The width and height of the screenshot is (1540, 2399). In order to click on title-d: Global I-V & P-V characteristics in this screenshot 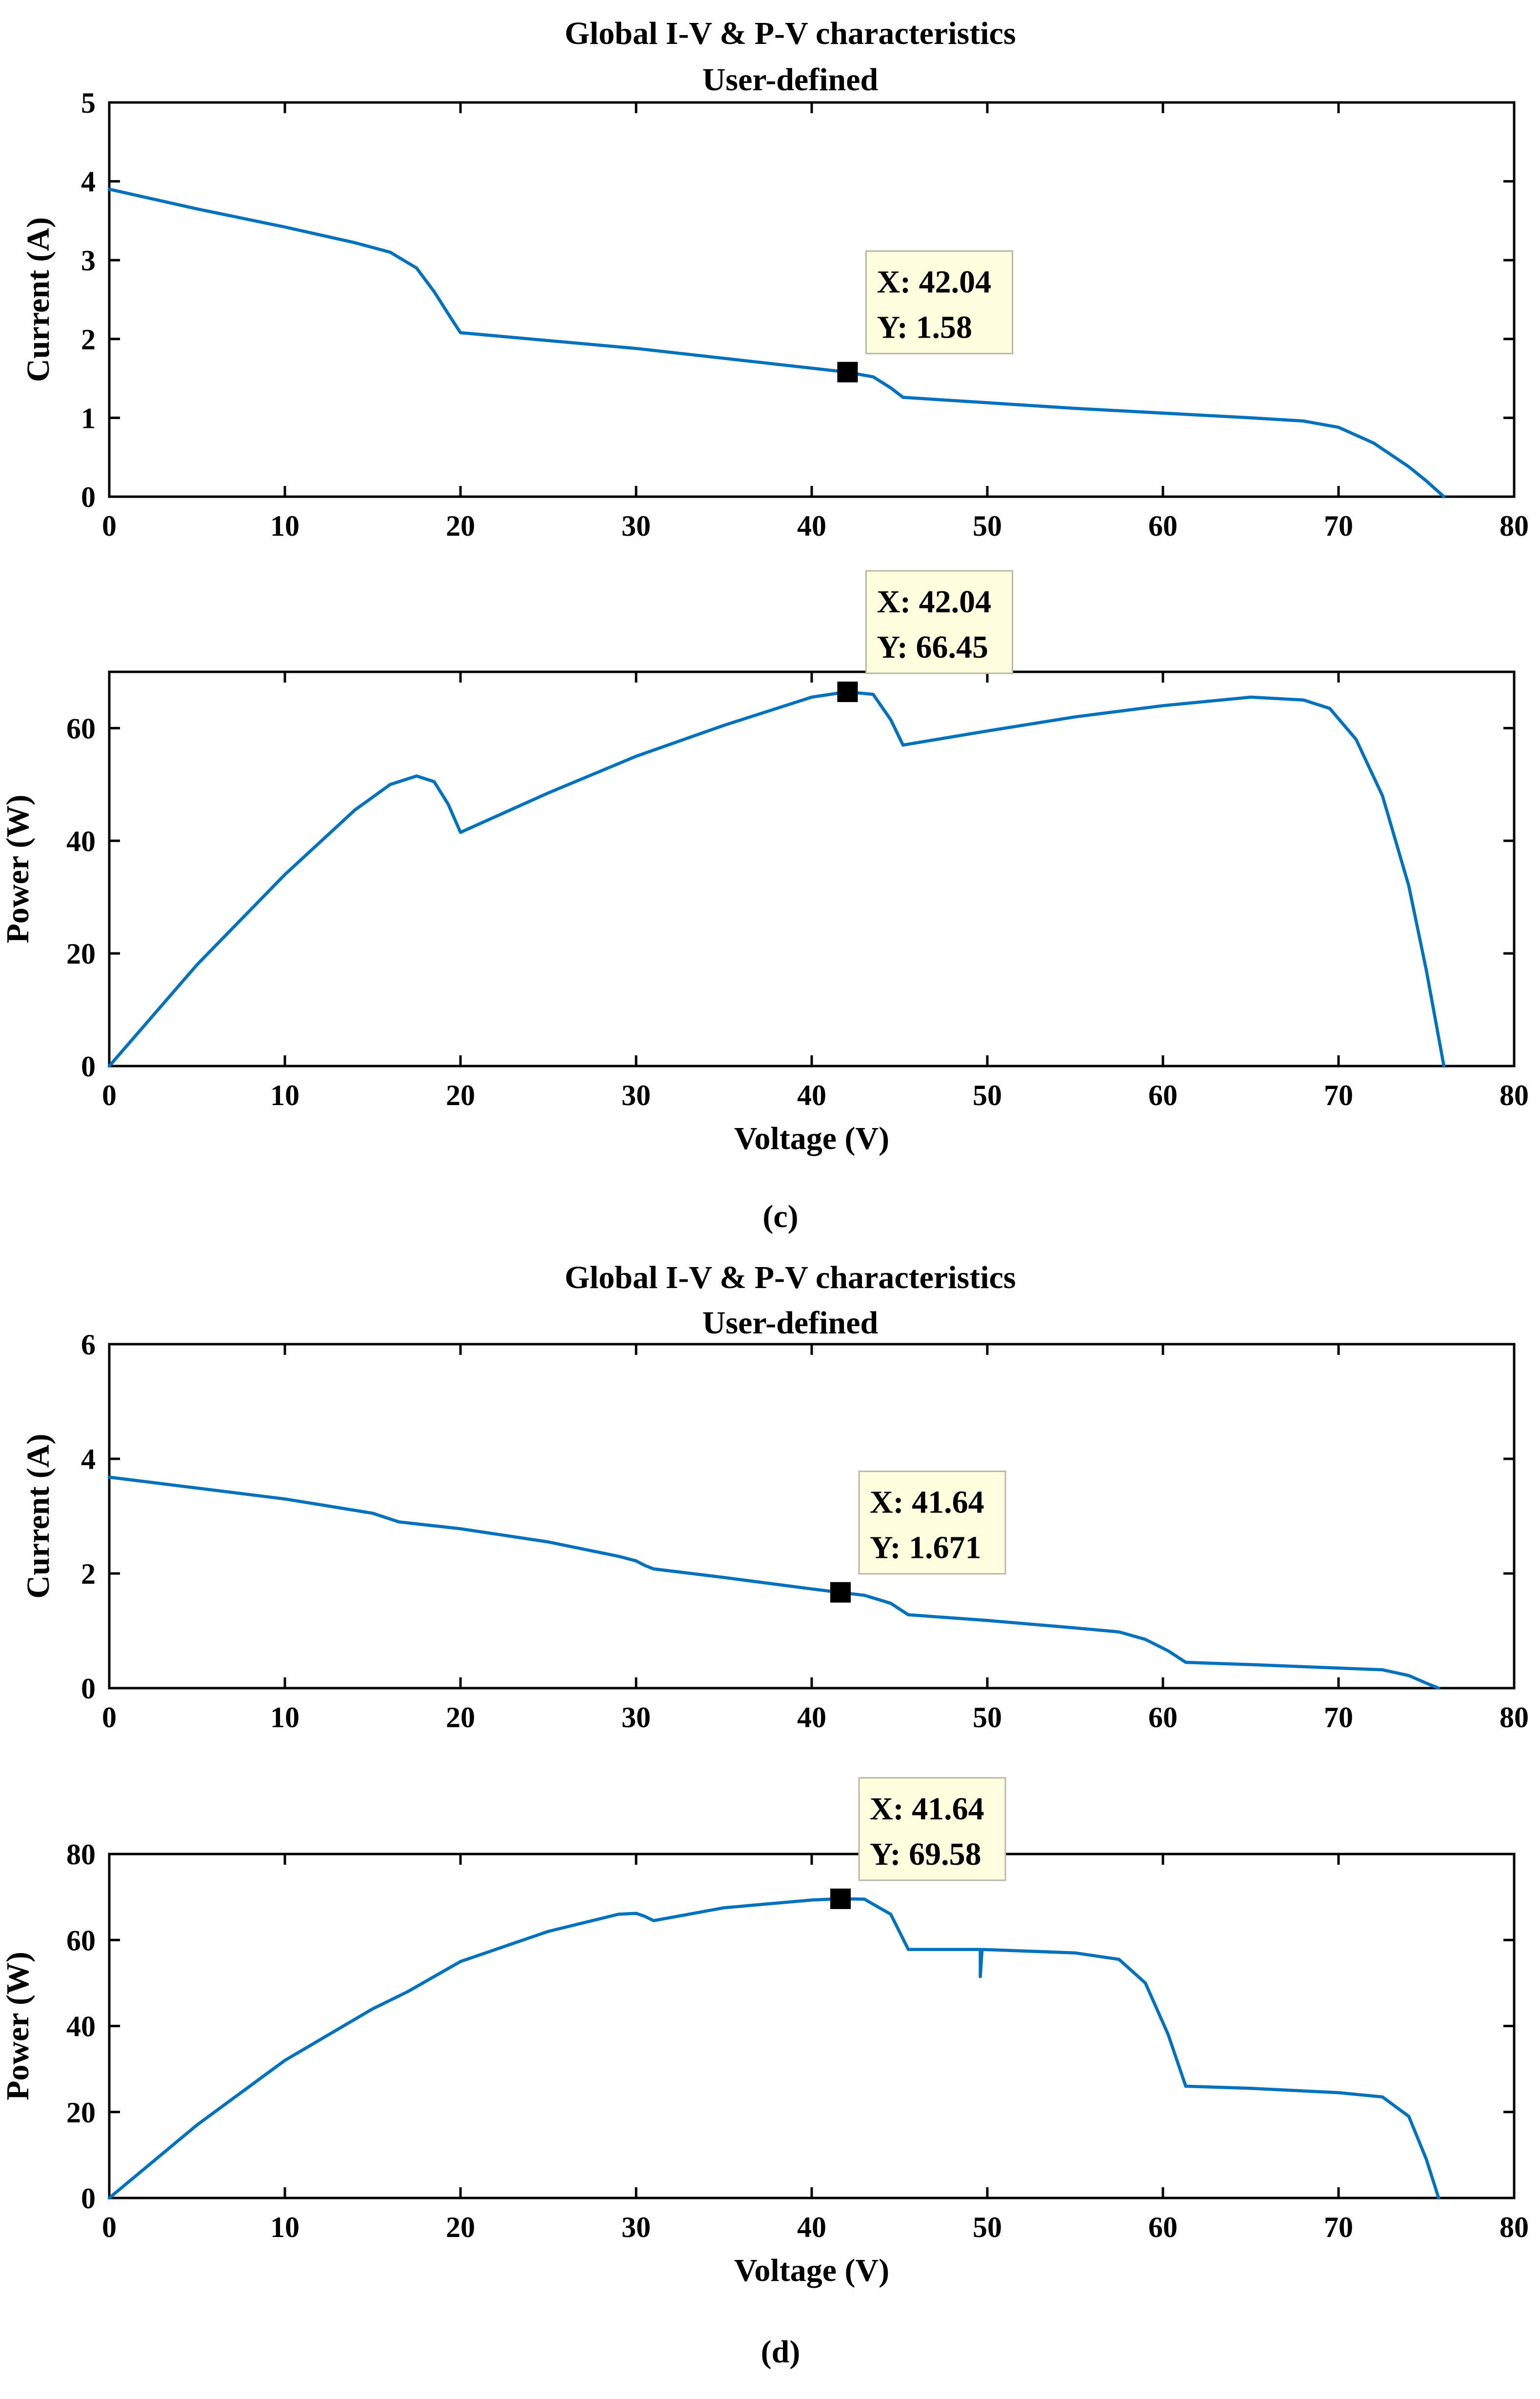, I will do `click(790, 1277)`.